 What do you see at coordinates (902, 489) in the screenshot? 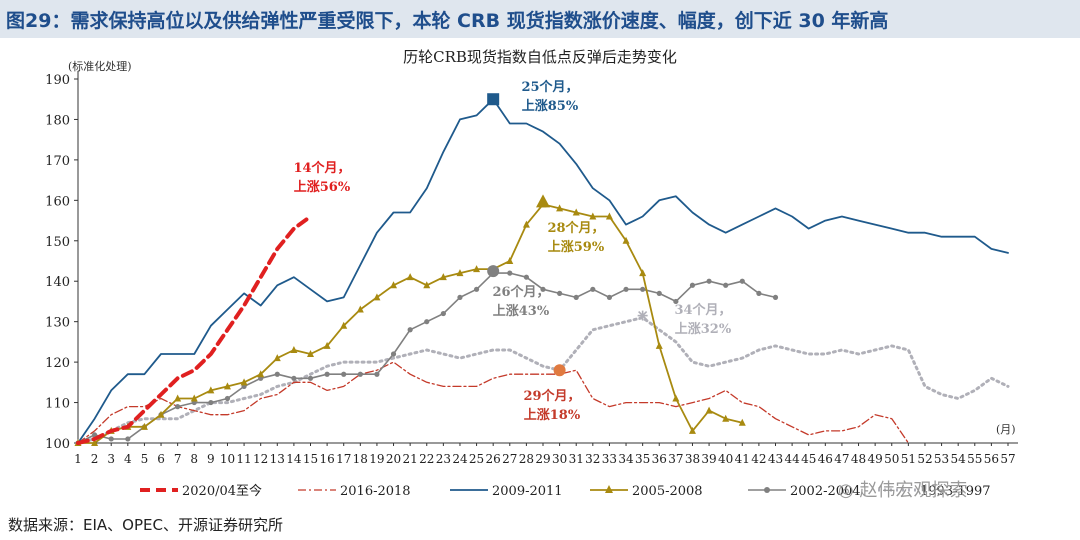
I see `watermark: ◎ 赵伟宏观探索` at bounding box center [902, 489].